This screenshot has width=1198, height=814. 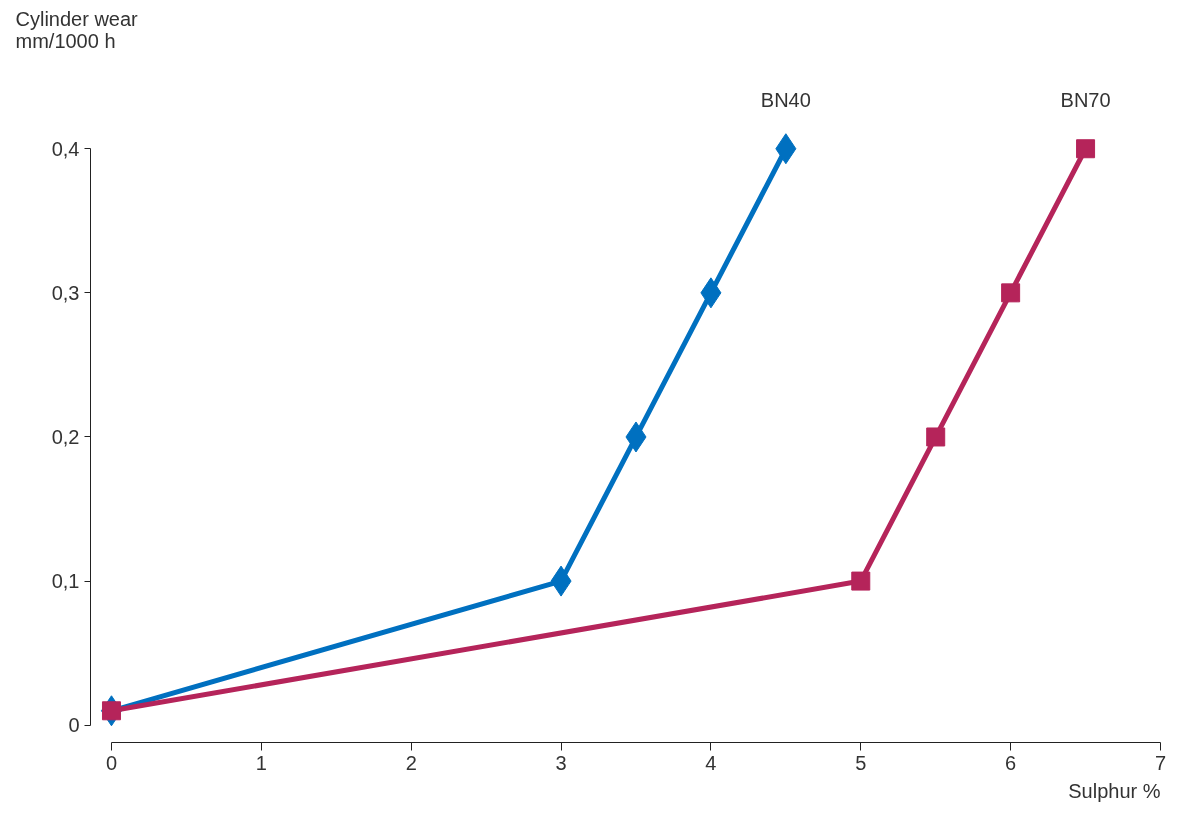 What do you see at coordinates (77, 29) in the screenshot?
I see `y-axis-title: Cylinder wear mm/1000 h` at bounding box center [77, 29].